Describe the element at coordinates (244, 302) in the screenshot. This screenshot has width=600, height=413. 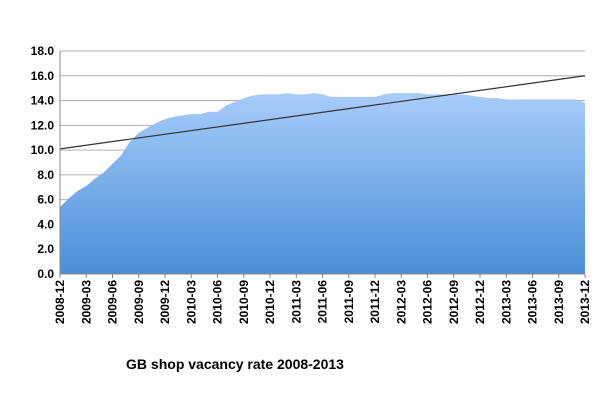
I see `x-tick-label: 2010-09` at that location.